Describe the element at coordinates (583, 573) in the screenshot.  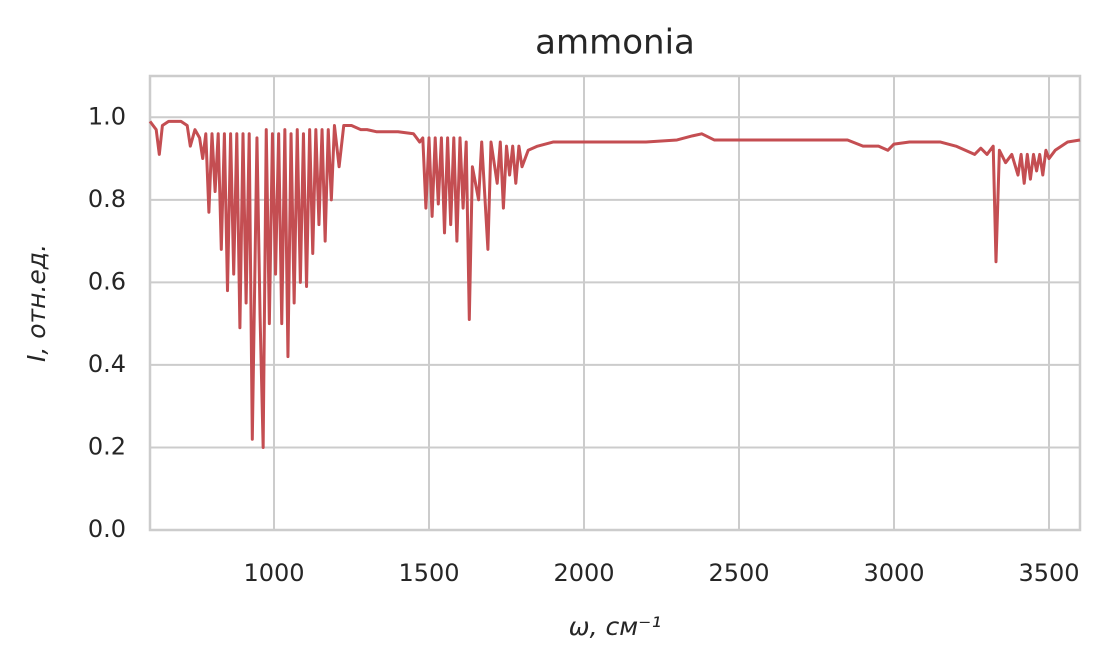
I see `x-tick-label: 2000` at that location.